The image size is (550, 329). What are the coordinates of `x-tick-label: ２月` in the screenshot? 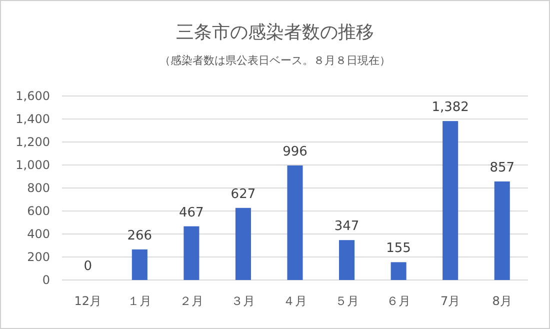 It's located at (191, 301).